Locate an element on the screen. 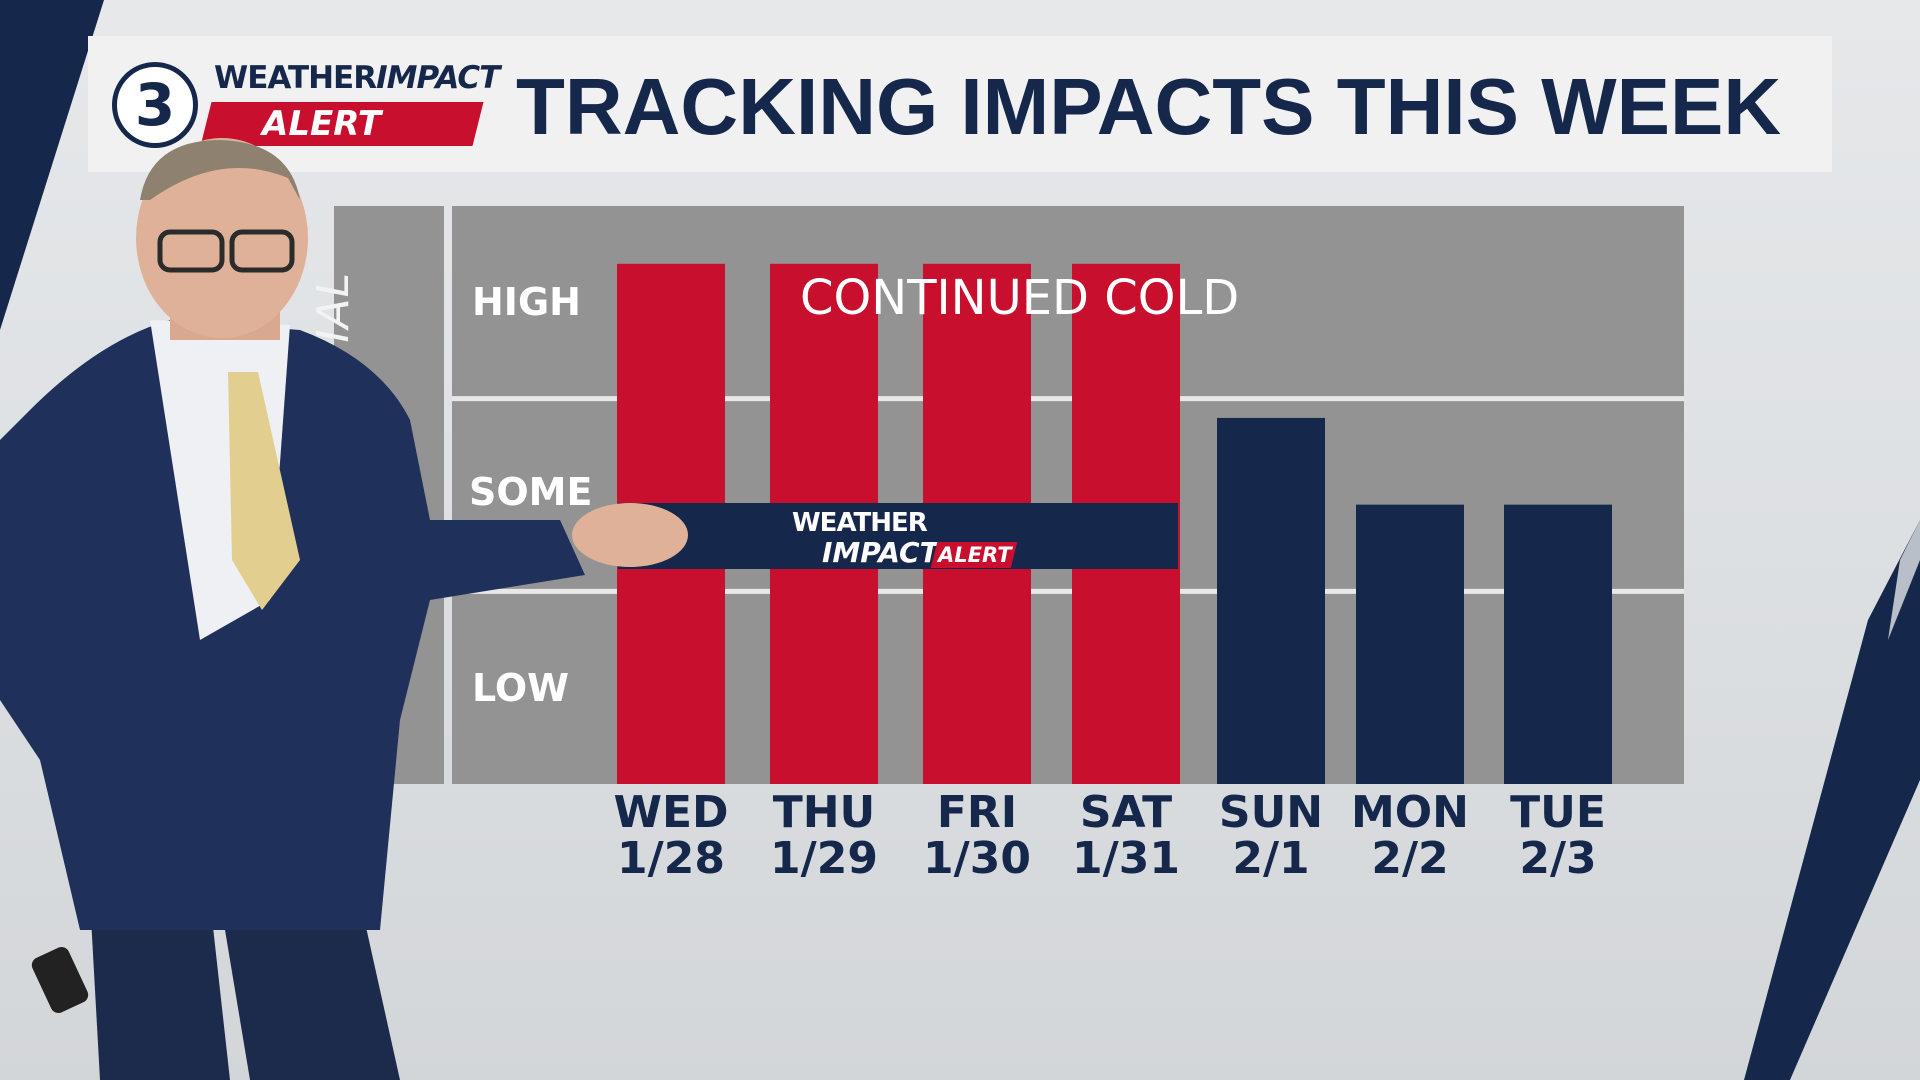 The height and width of the screenshot is (1080, 1920). x-tick-day: SAT is located at coordinates (1126, 812).